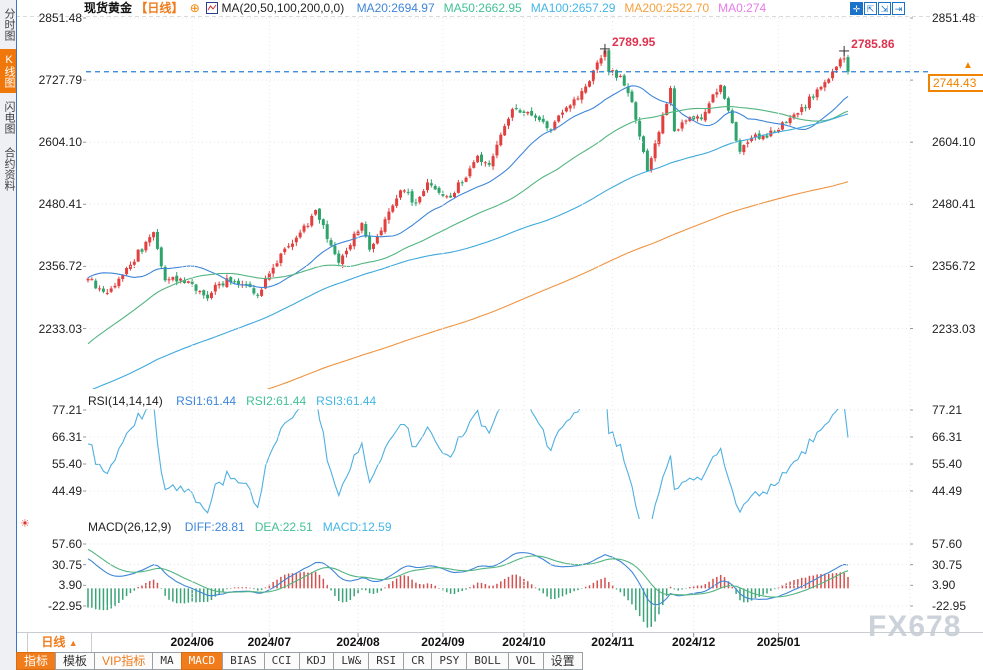 The image size is (983, 670). I want to click on current-price-box: 2744.43, so click(955, 83).